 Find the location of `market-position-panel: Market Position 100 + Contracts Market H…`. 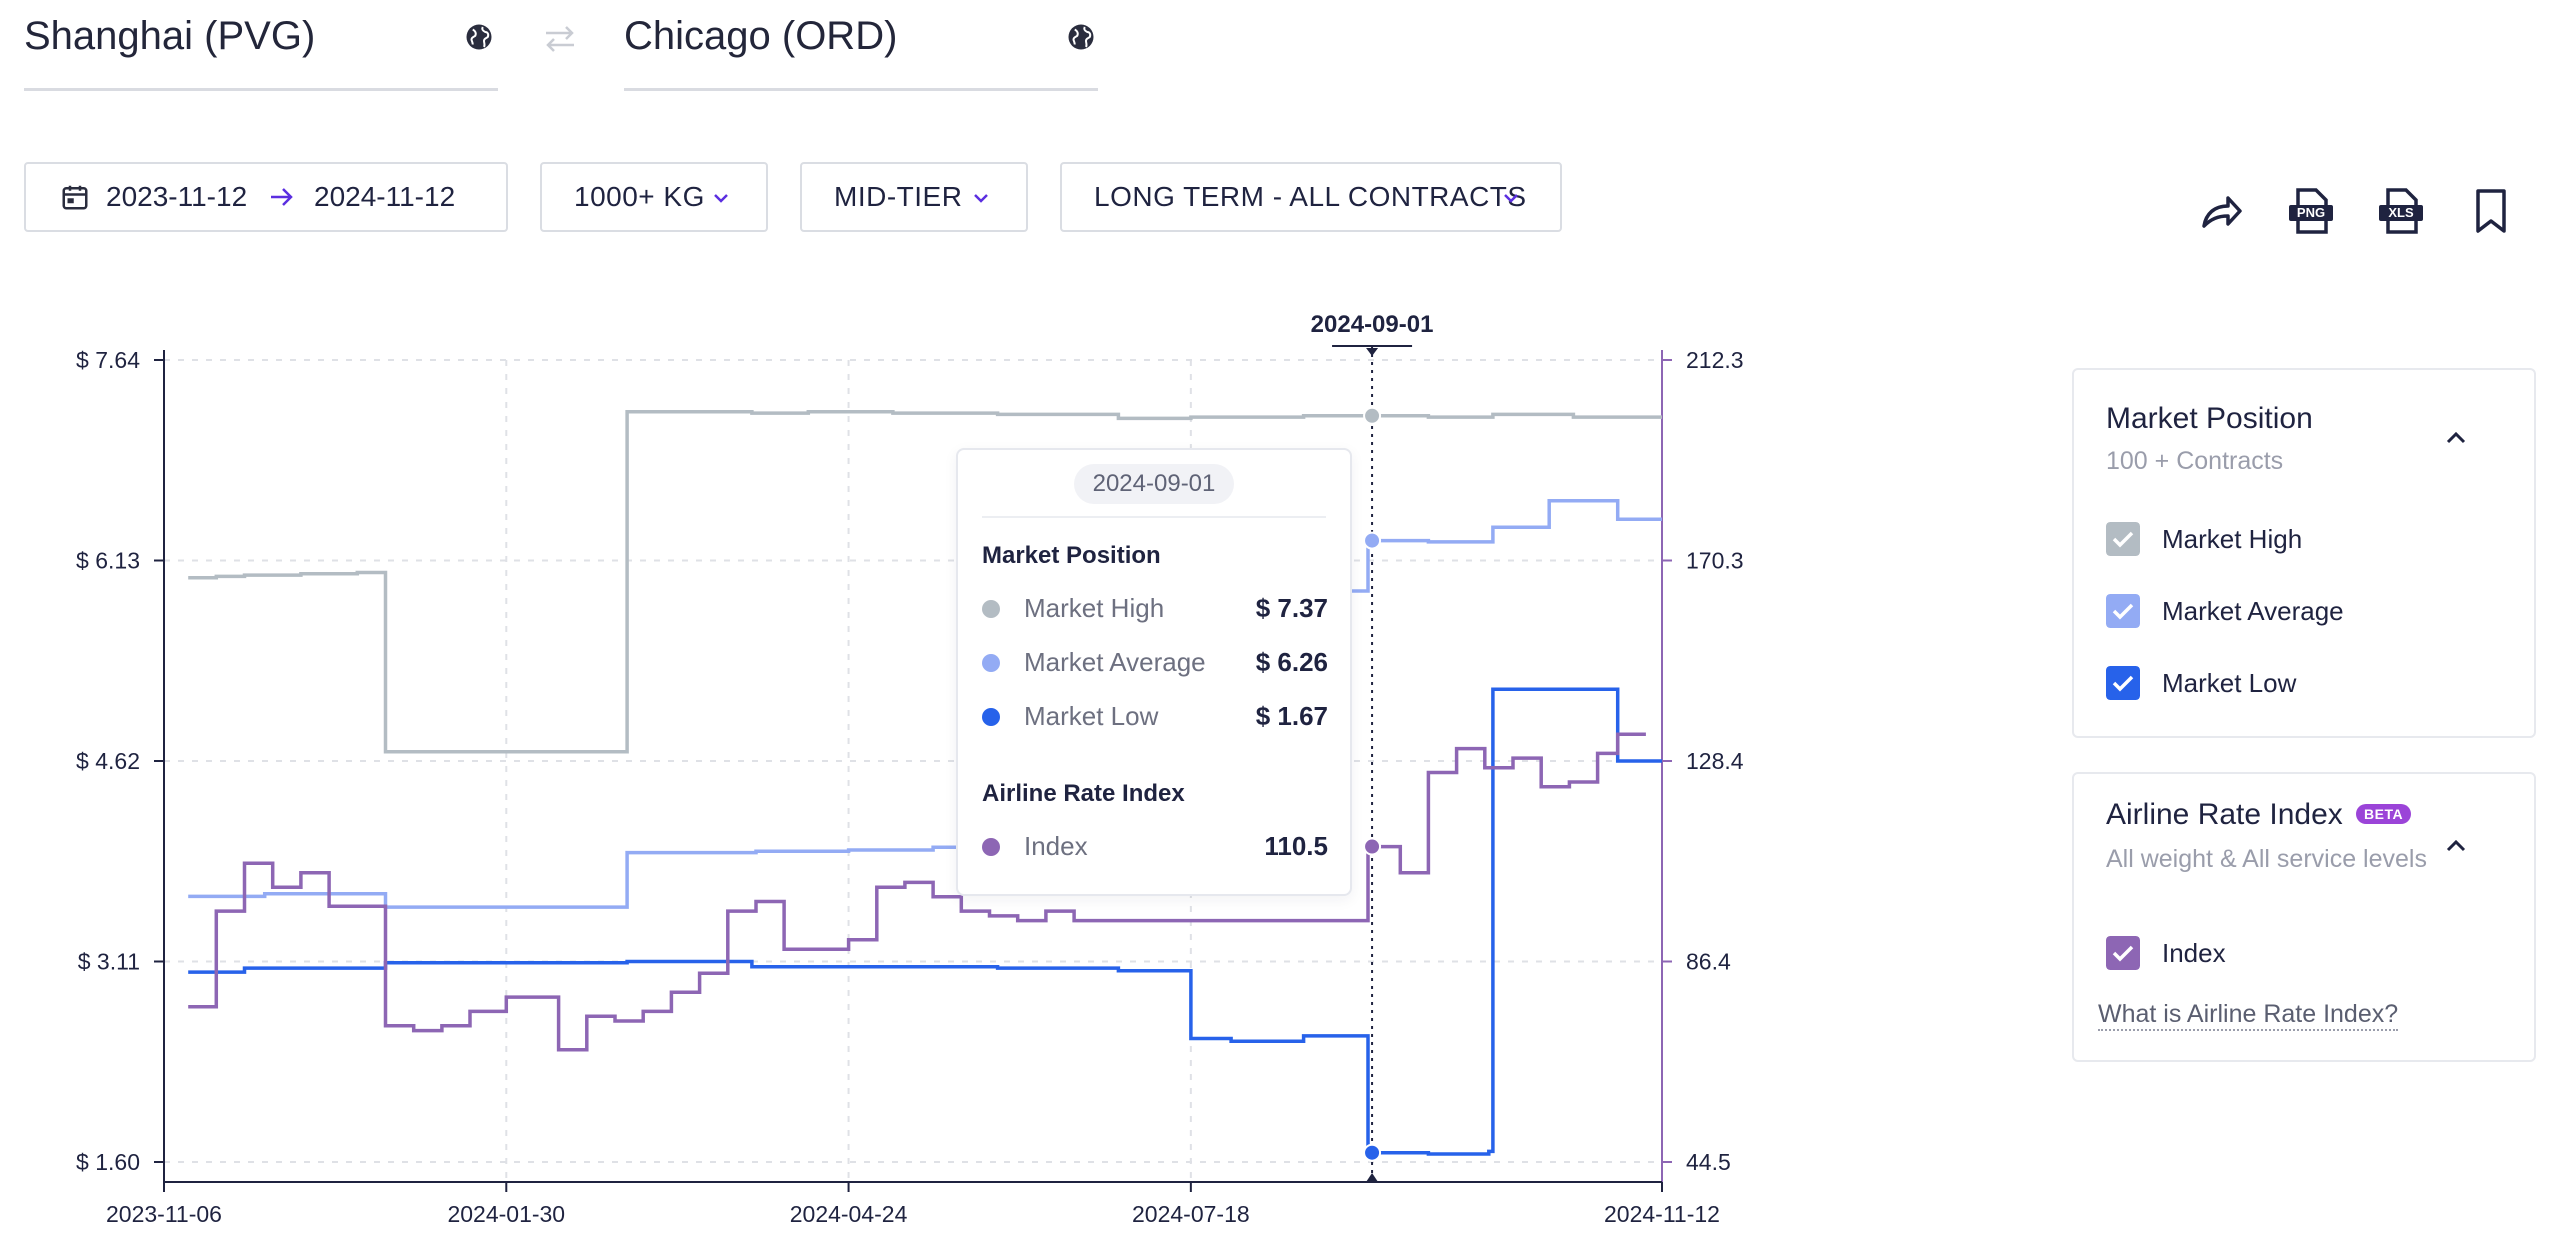

market-position-panel: Market Position 100 + Contracts Market H… is located at coordinates (2304, 553).